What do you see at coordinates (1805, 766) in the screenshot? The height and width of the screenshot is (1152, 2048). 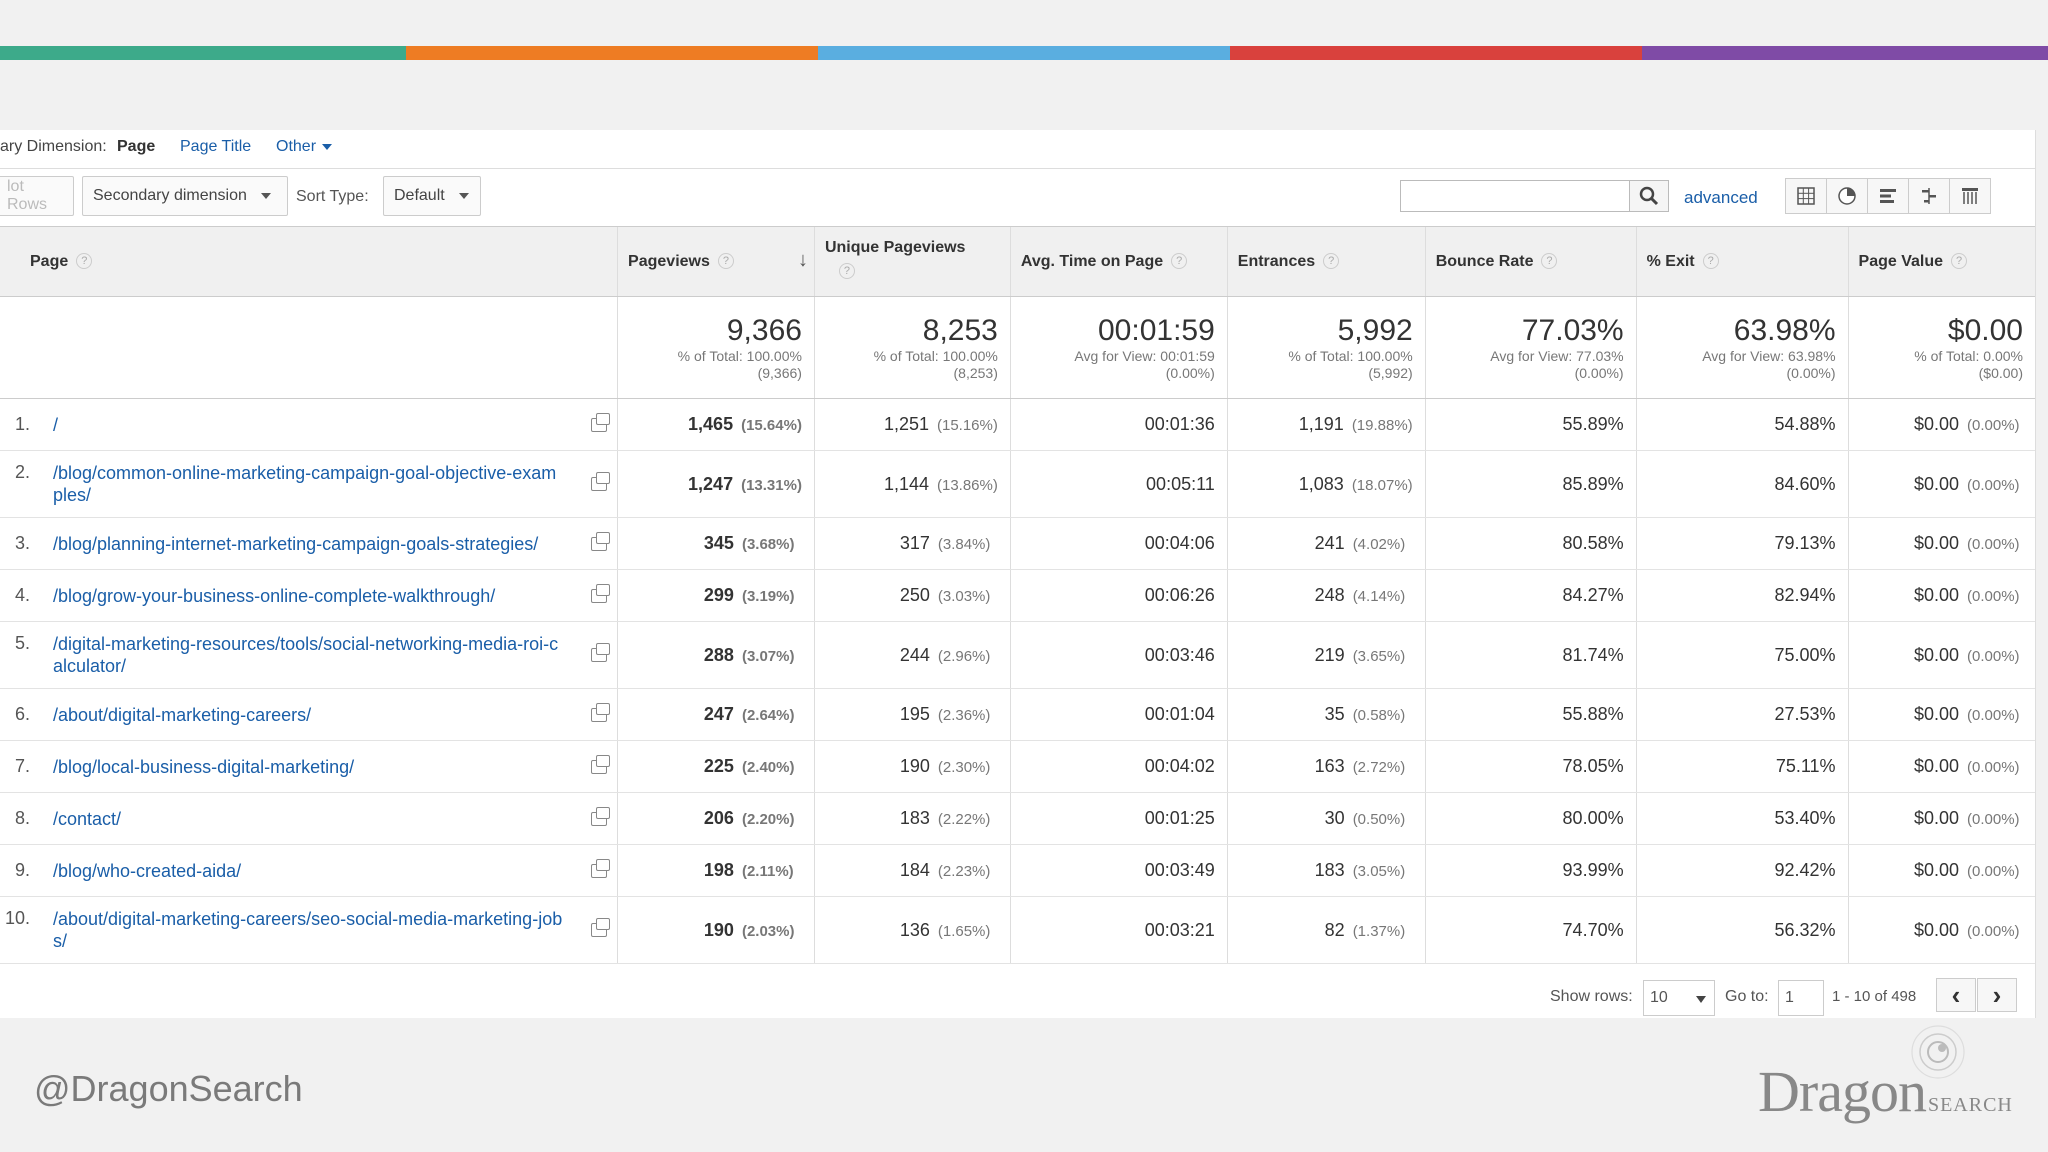 I see `cell-value: 75.11%` at bounding box center [1805, 766].